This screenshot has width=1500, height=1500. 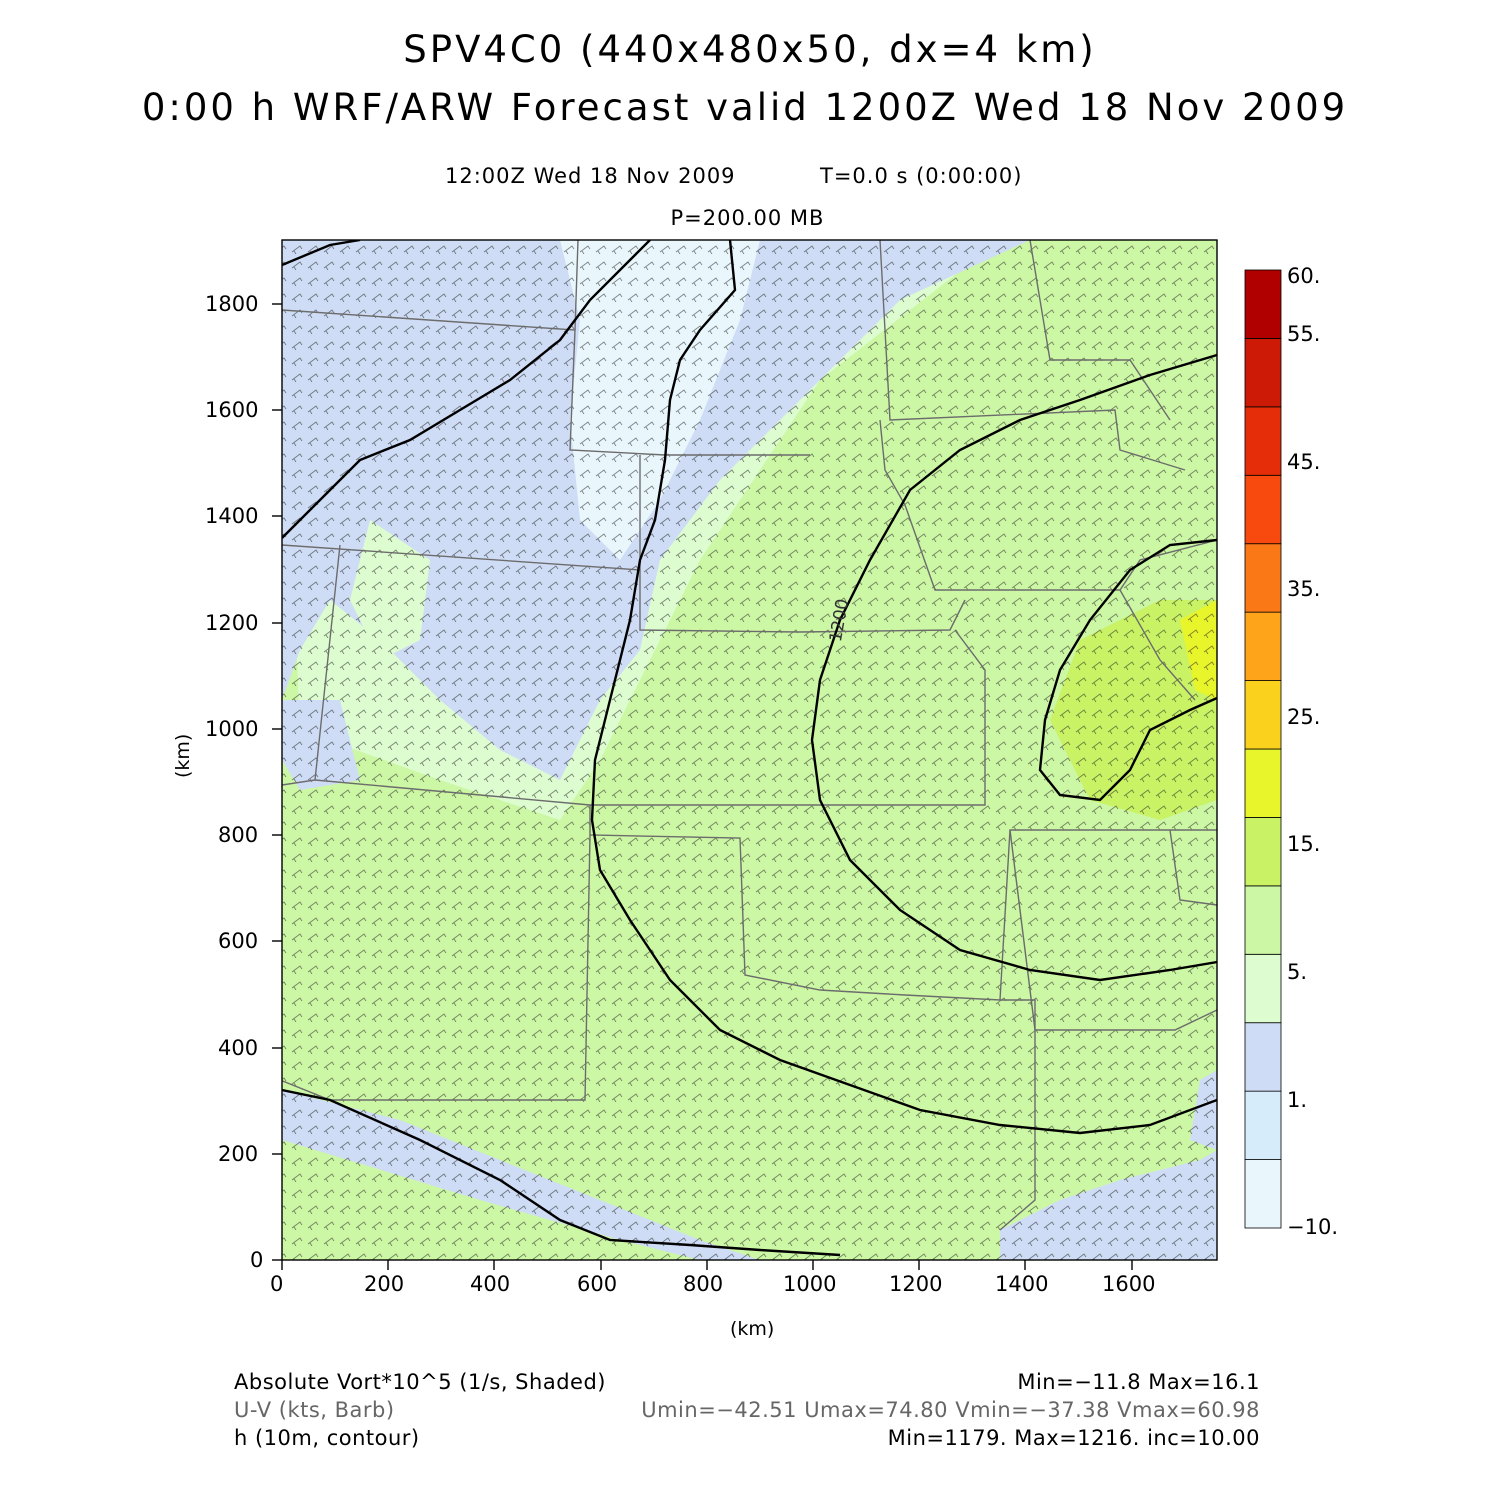 What do you see at coordinates (1022, 1284) in the screenshot?
I see `x-tick-label: 1400` at bounding box center [1022, 1284].